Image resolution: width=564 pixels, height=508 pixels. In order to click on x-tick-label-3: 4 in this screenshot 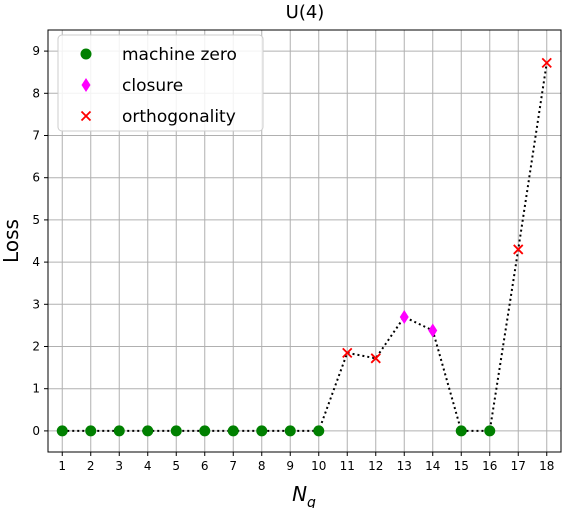, I will do `click(148, 466)`.